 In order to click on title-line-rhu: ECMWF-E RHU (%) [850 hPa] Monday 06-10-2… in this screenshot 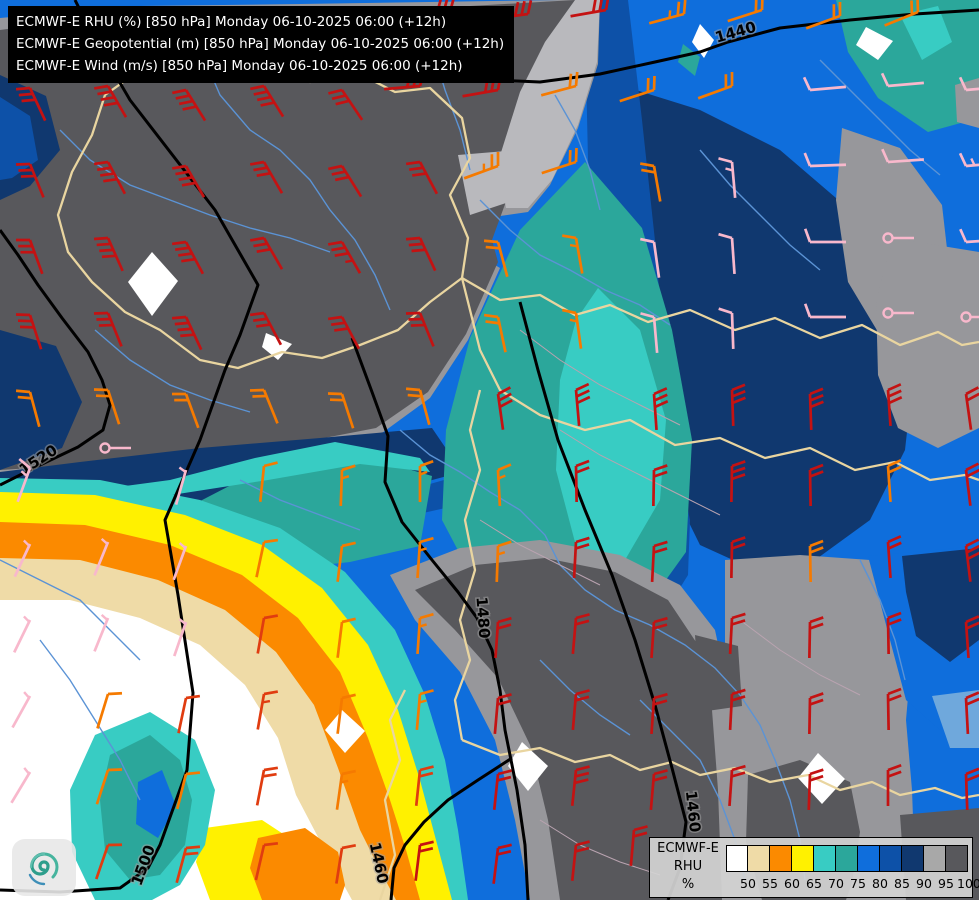, I will do `click(231, 22)`.